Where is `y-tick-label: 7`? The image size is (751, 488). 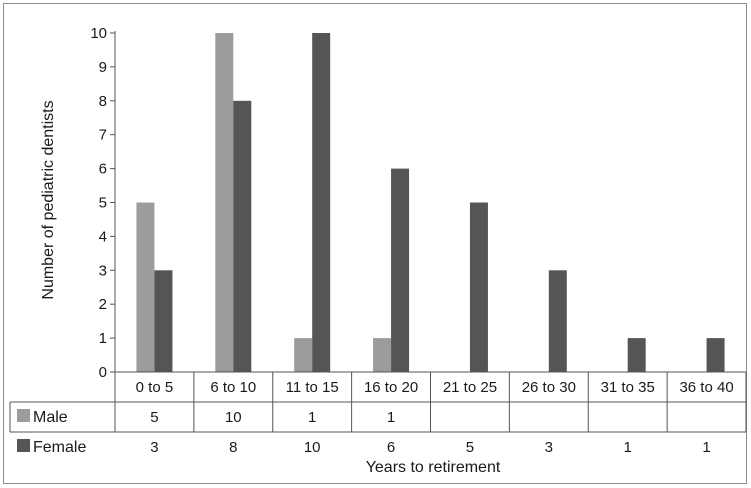
y-tick-label: 7 is located at coordinates (103, 135).